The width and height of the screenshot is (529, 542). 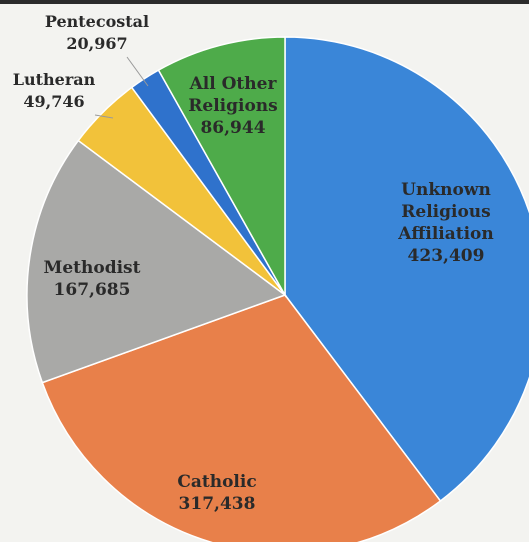 What do you see at coordinates (232, 106) in the screenshot?
I see `slice-label-all-other-religions: All Other Religions 86,944` at bounding box center [232, 106].